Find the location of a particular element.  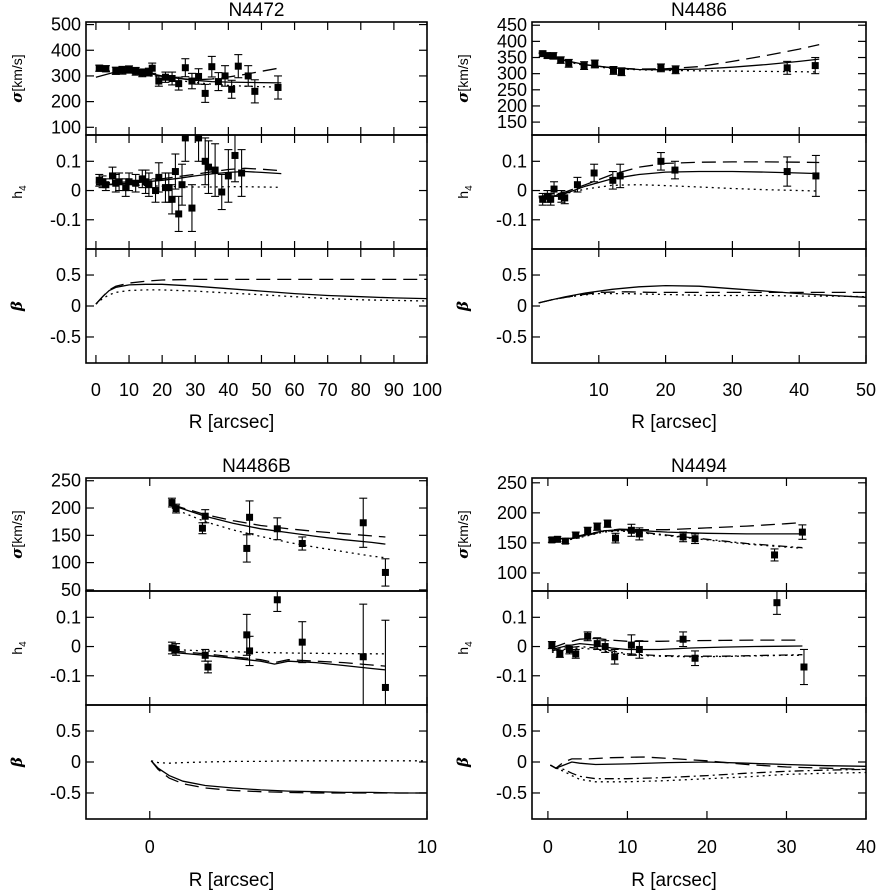

n4486b-sigma-frame is located at coordinates (256, 534).